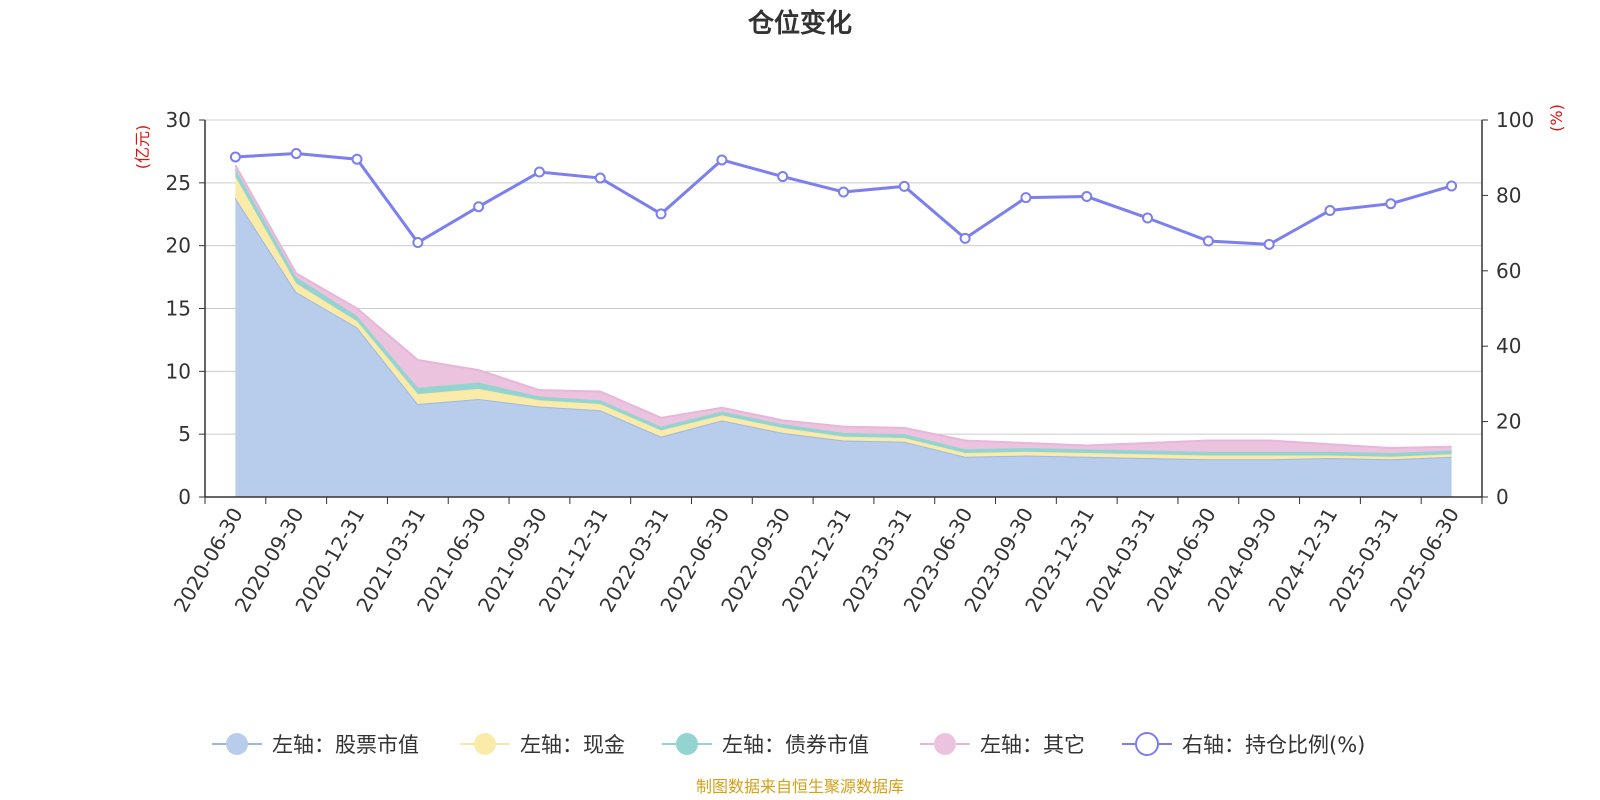  I want to click on right-axis-tick-label: 20, so click(1508, 422).